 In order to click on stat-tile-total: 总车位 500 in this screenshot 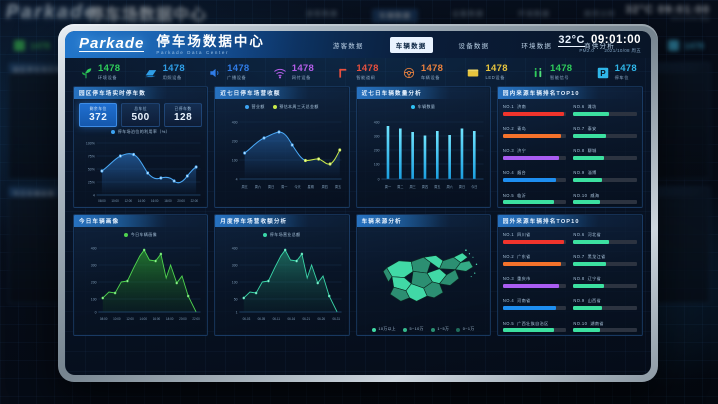, I will do `click(140, 115)`.